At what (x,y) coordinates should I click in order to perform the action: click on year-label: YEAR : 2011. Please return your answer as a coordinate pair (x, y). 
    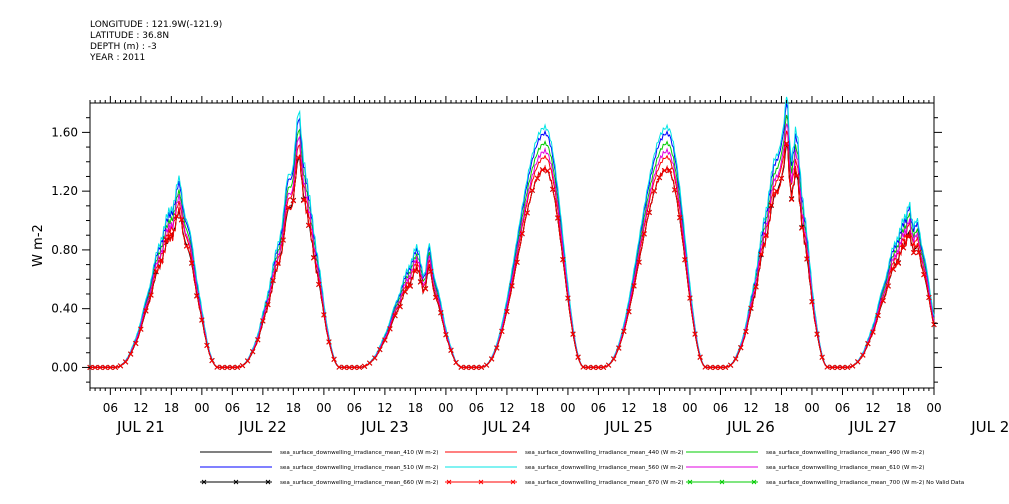
    Looking at the image, I should click on (118, 58).